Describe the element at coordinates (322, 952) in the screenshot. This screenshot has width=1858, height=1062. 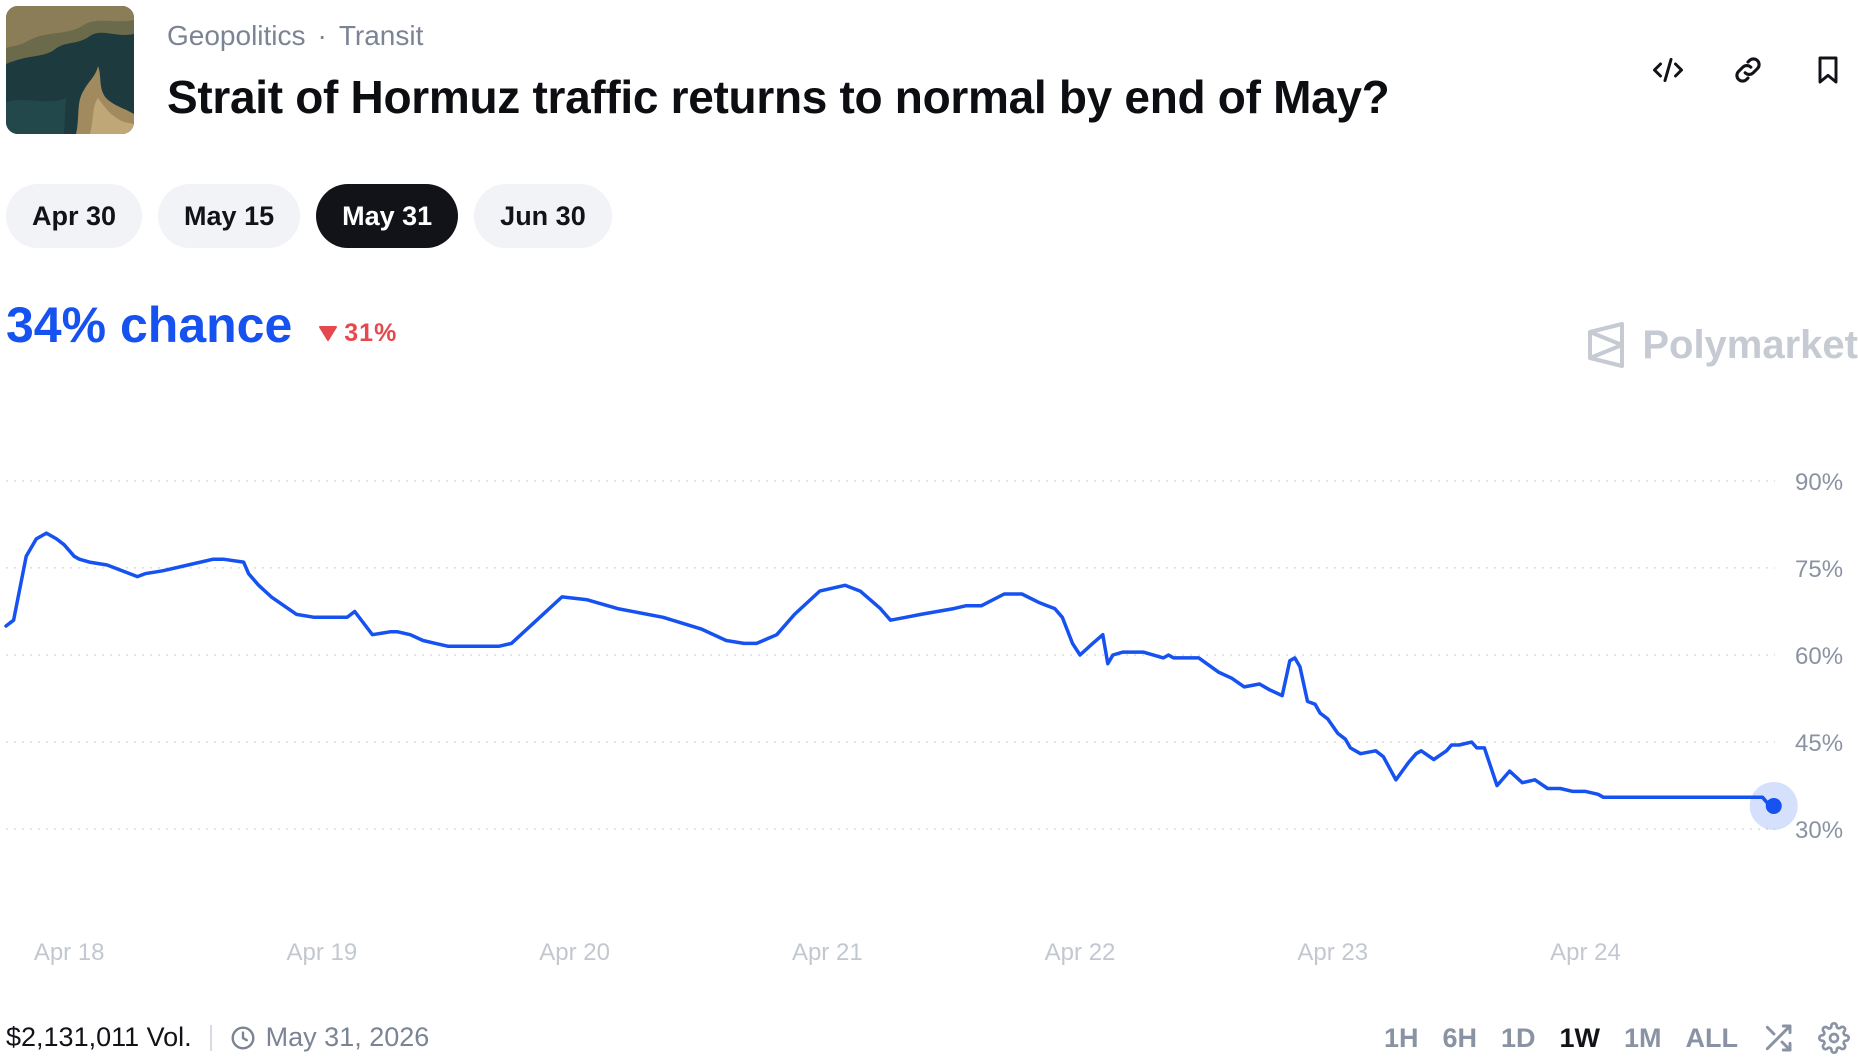
I see `x-tick-label: Apr 19` at that location.